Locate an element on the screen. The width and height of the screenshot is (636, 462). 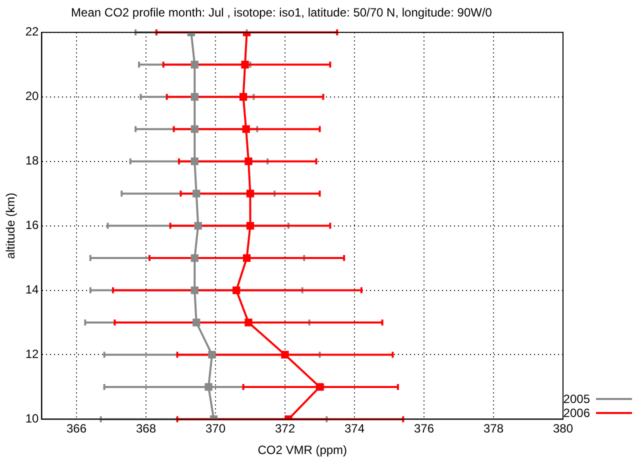
y-tick-label: 16 is located at coordinates (32, 225).